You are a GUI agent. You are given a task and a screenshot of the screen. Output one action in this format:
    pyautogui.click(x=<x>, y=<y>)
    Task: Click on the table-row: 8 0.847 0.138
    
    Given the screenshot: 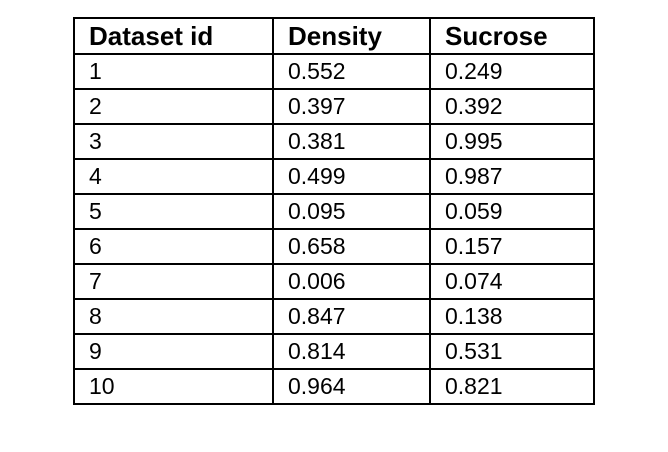 What is the action you would take?
    pyautogui.click(x=334, y=316)
    